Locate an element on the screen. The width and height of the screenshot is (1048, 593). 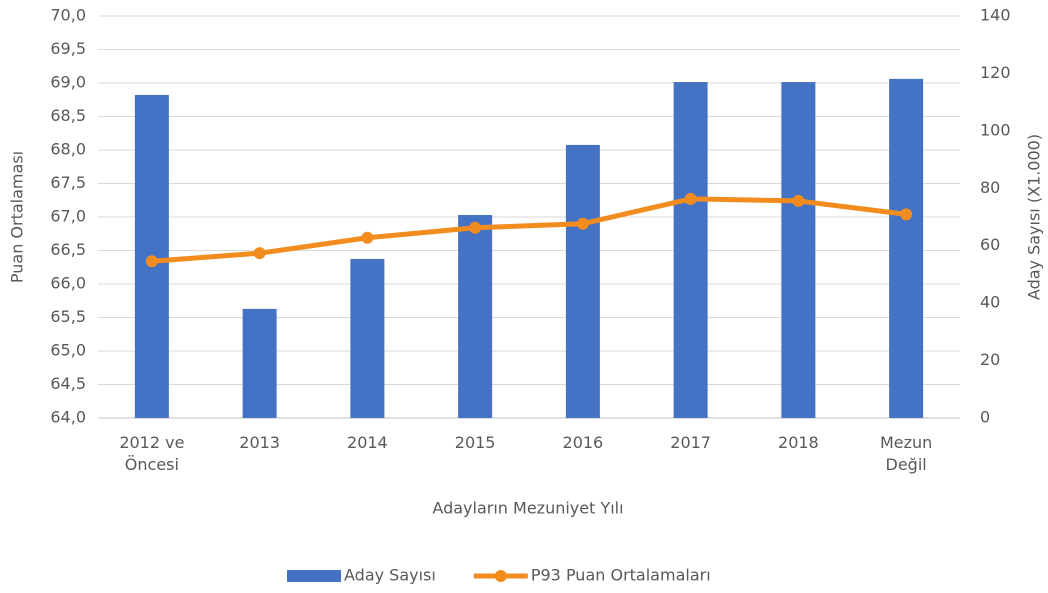
y2-tick-label: 120 is located at coordinates (995, 72).